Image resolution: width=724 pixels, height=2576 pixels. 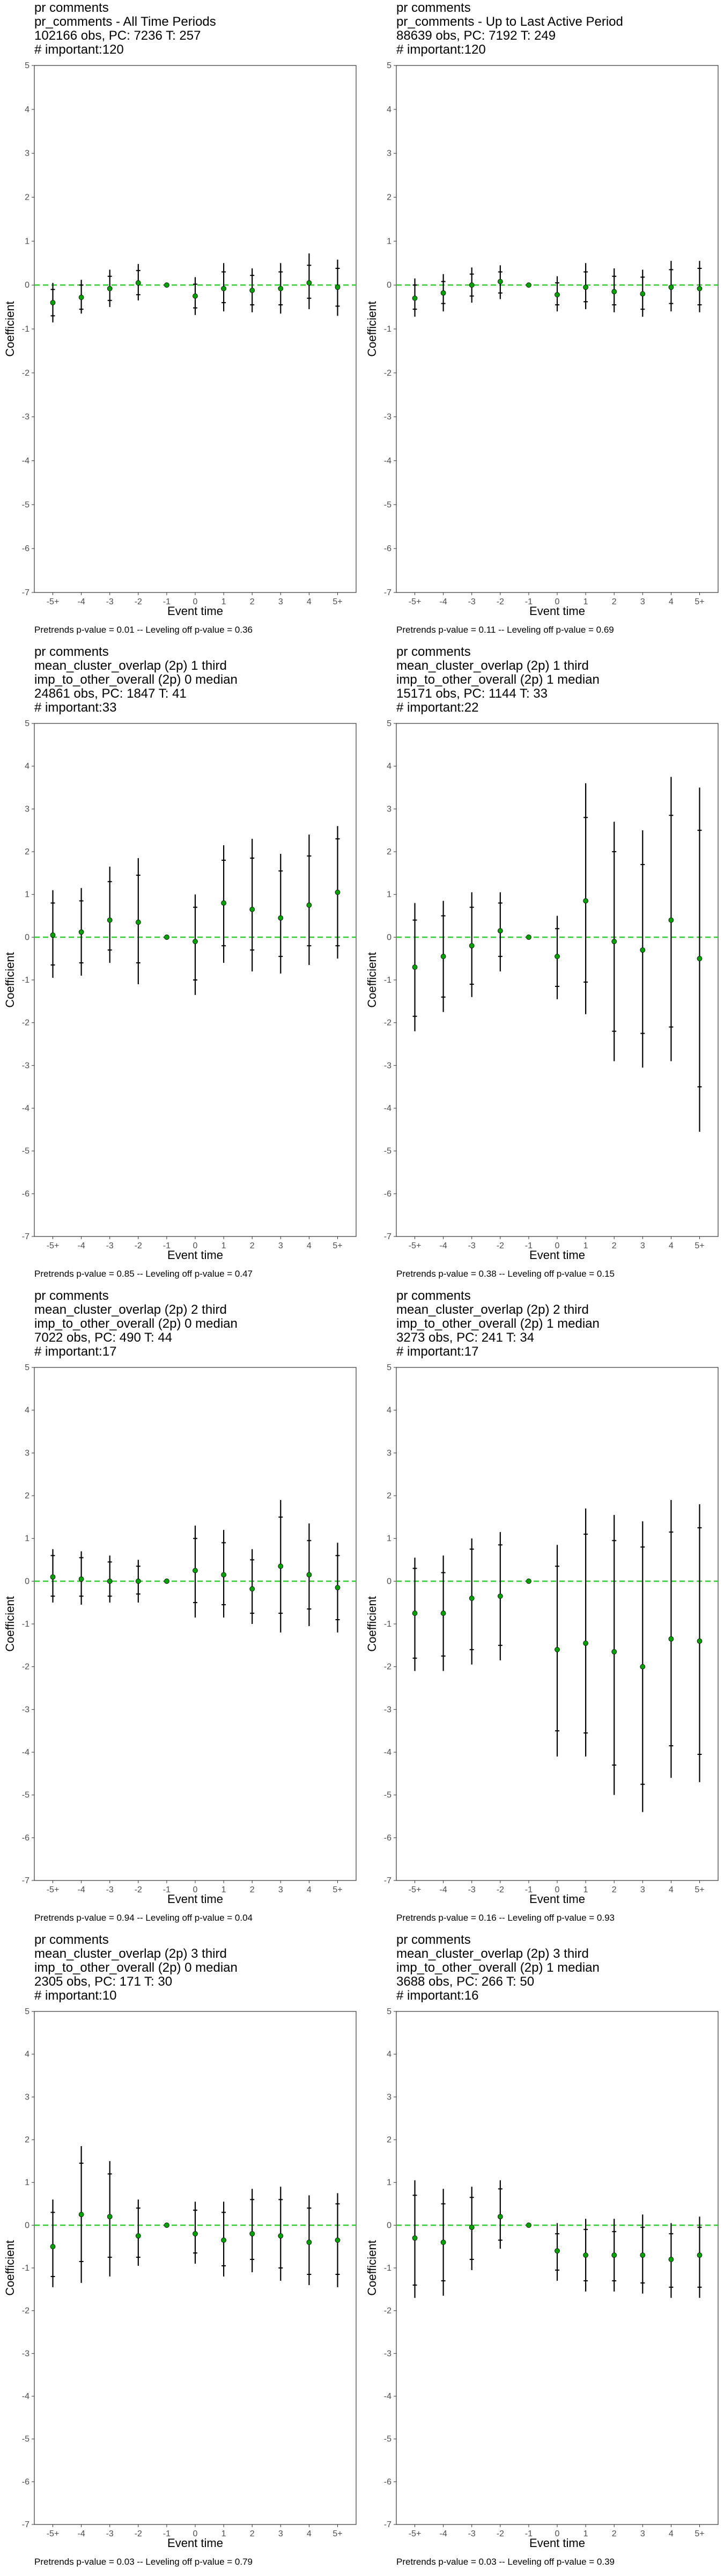 I want to click on y-tick-label: 2, so click(x=27, y=2140).